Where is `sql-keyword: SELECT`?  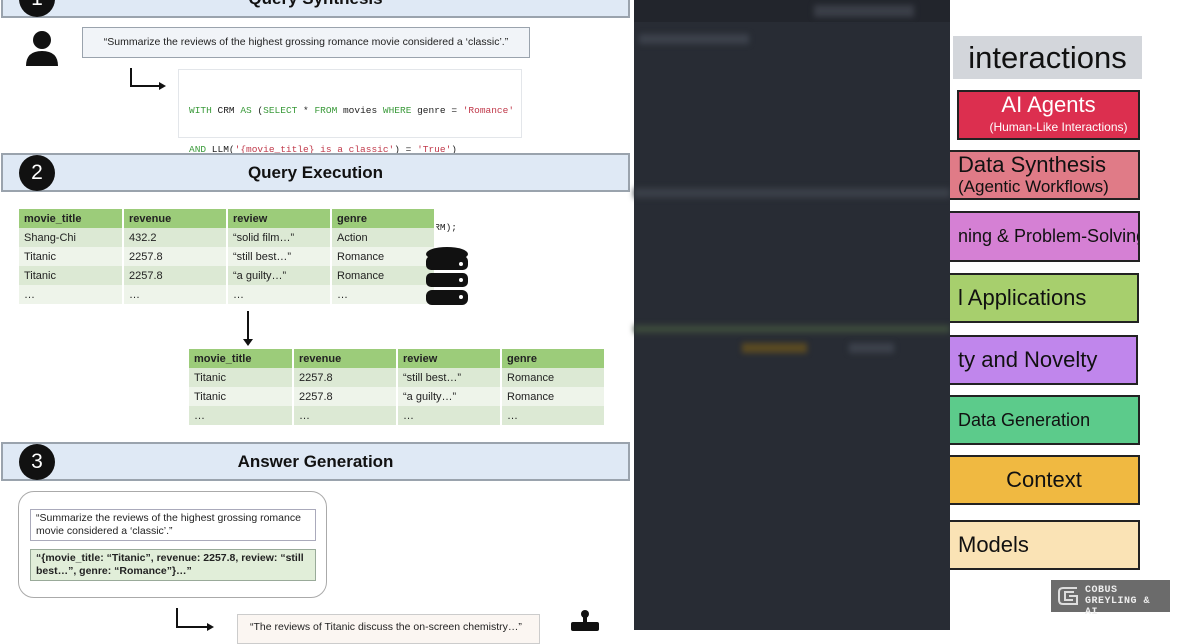
sql-keyword: SELECT is located at coordinates (280, 110).